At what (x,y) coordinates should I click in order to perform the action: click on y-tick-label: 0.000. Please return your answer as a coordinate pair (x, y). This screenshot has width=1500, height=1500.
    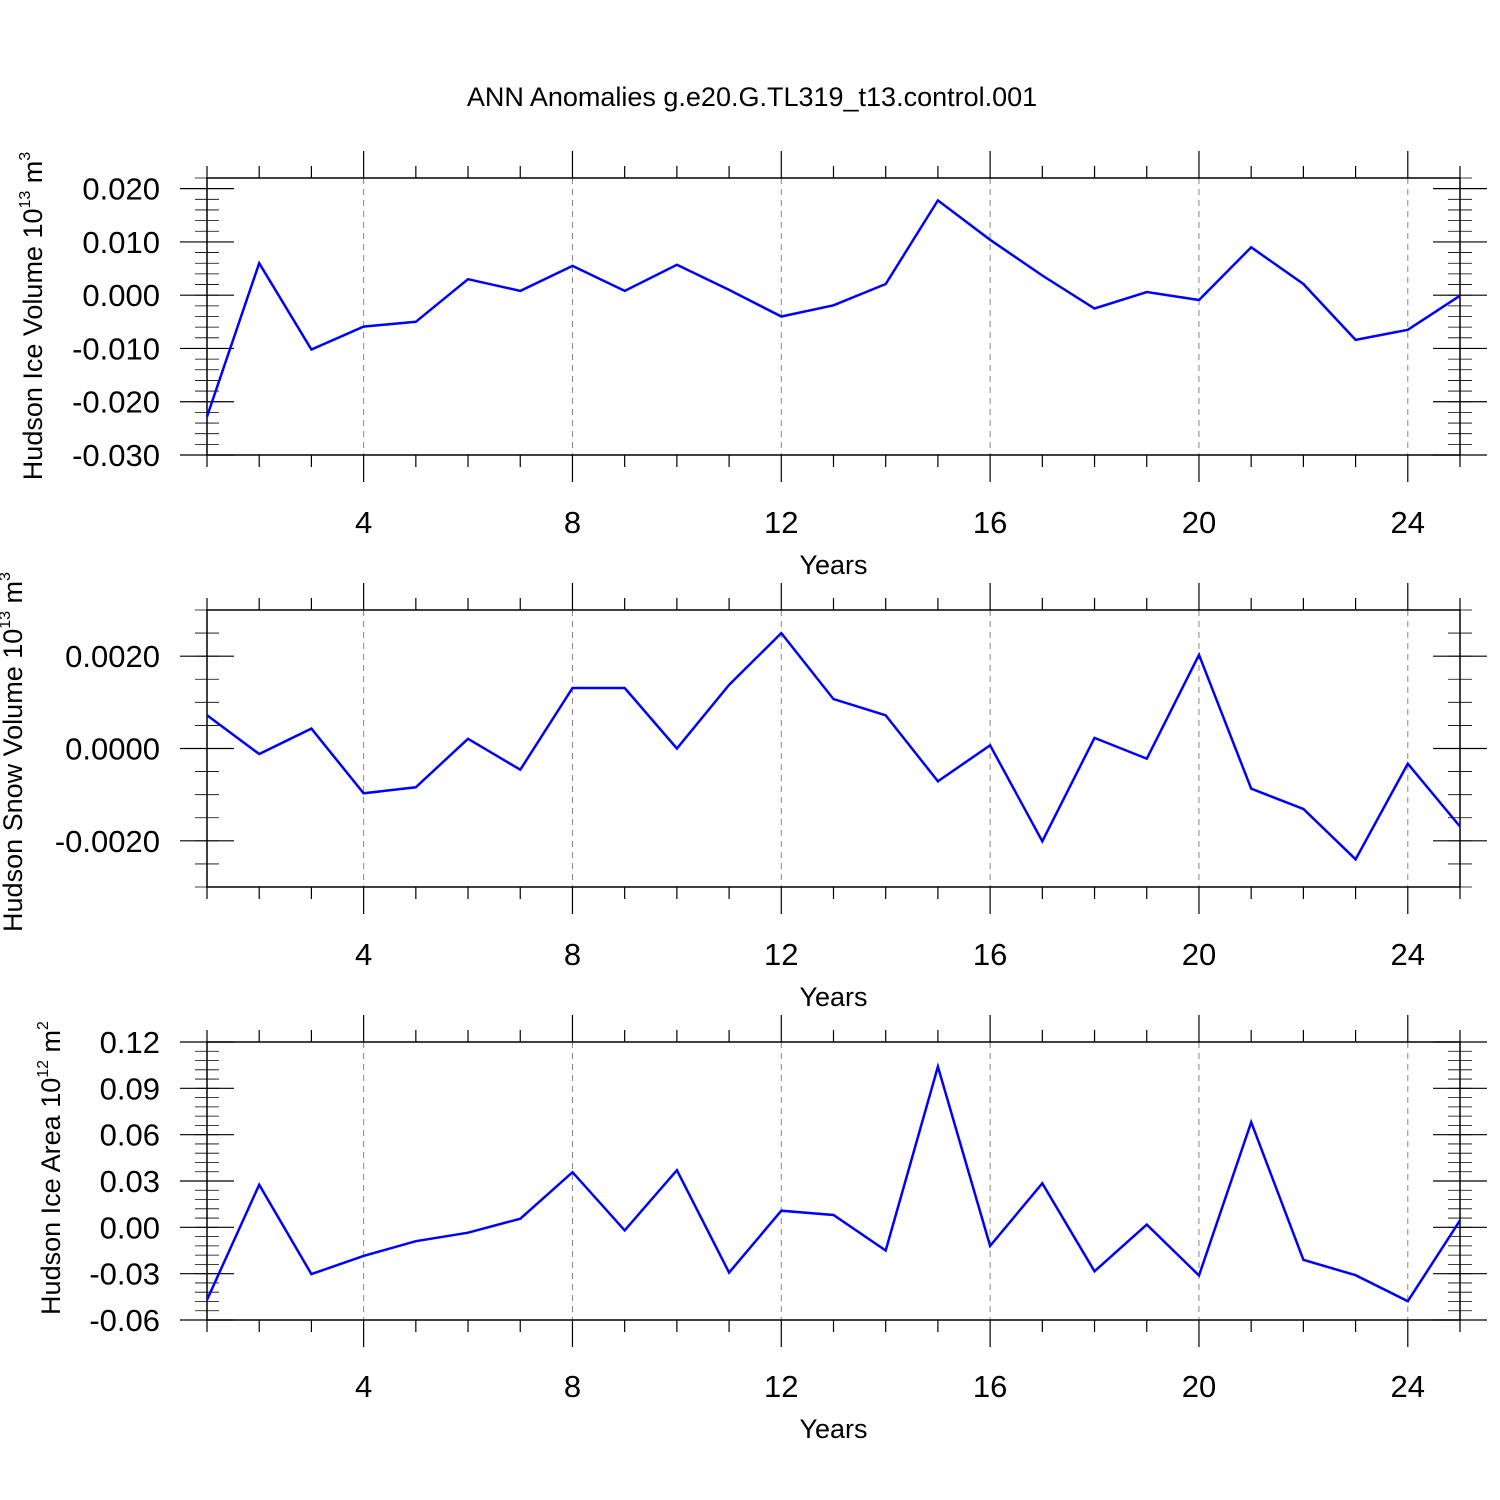
    Looking at the image, I should click on (121, 295).